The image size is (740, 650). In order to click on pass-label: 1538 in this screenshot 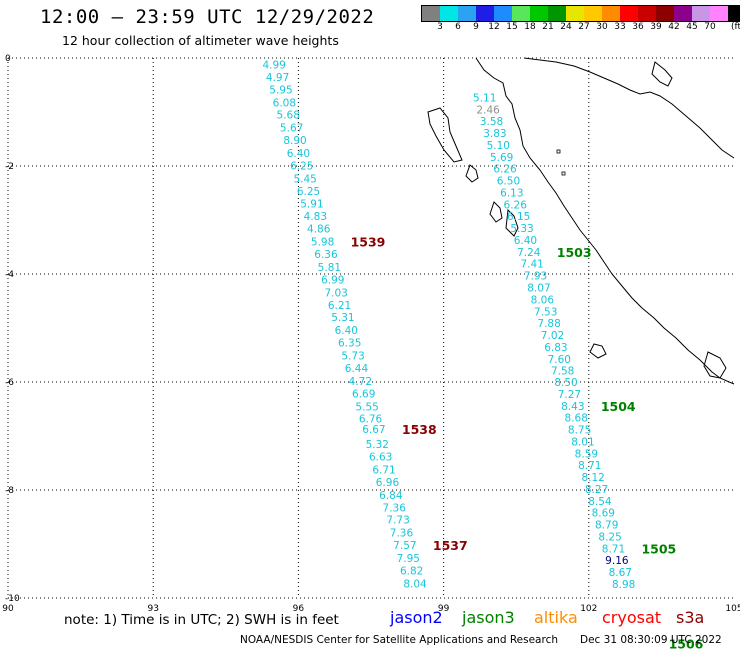, I will do `click(419, 429)`.